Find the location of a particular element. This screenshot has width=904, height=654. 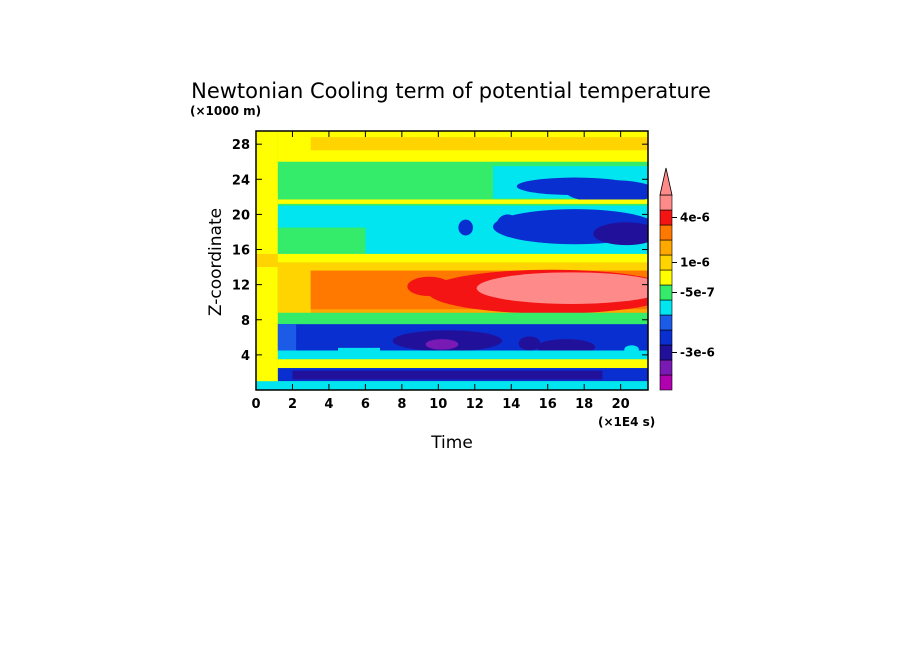

top-gold-band is located at coordinates (479, 144).